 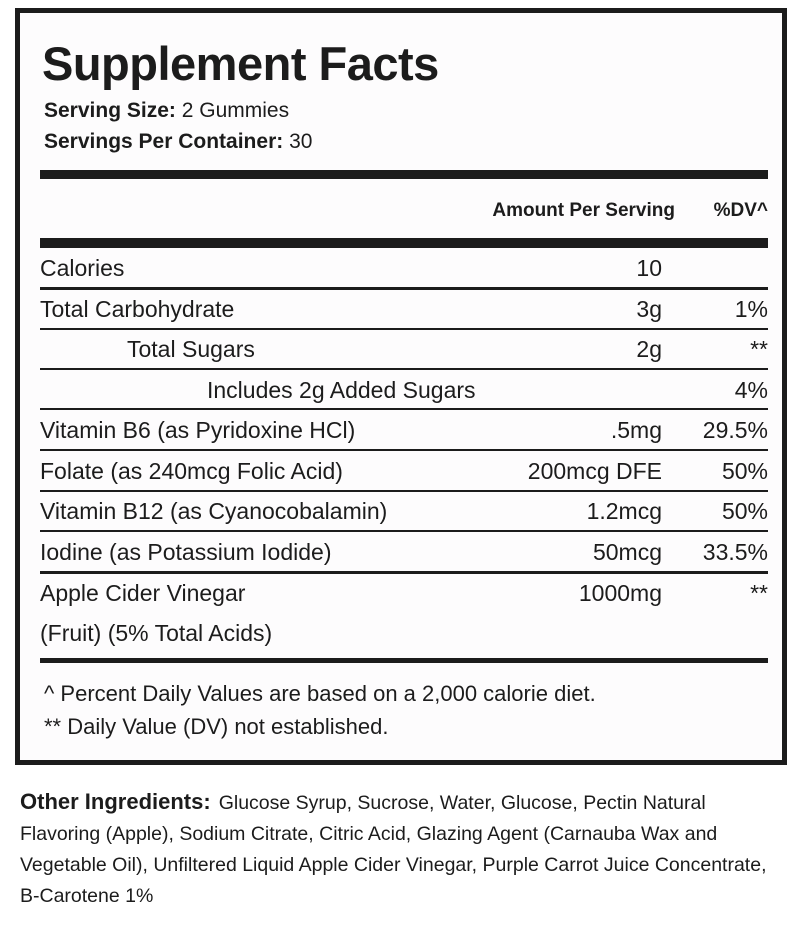 What do you see at coordinates (186, 552) in the screenshot?
I see `nutrient-name: Iodine (as Potassium Iodide)` at bounding box center [186, 552].